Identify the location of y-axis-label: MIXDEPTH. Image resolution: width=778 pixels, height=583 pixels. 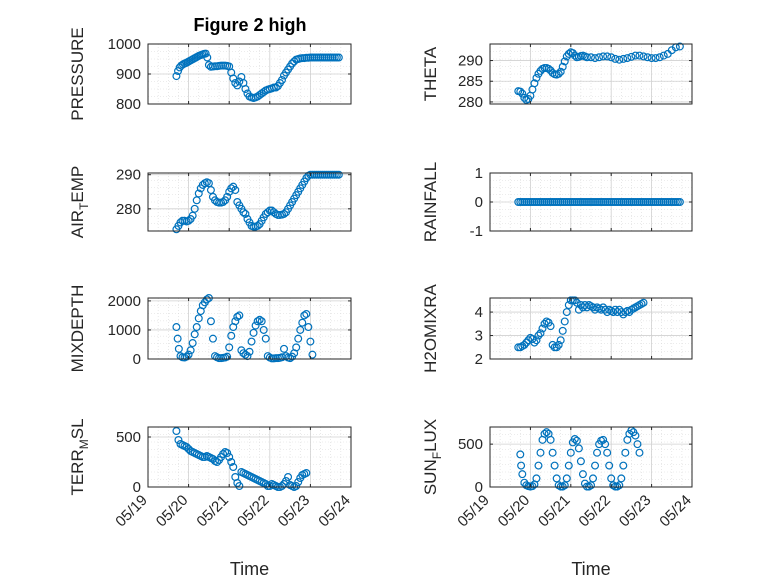
(77, 329).